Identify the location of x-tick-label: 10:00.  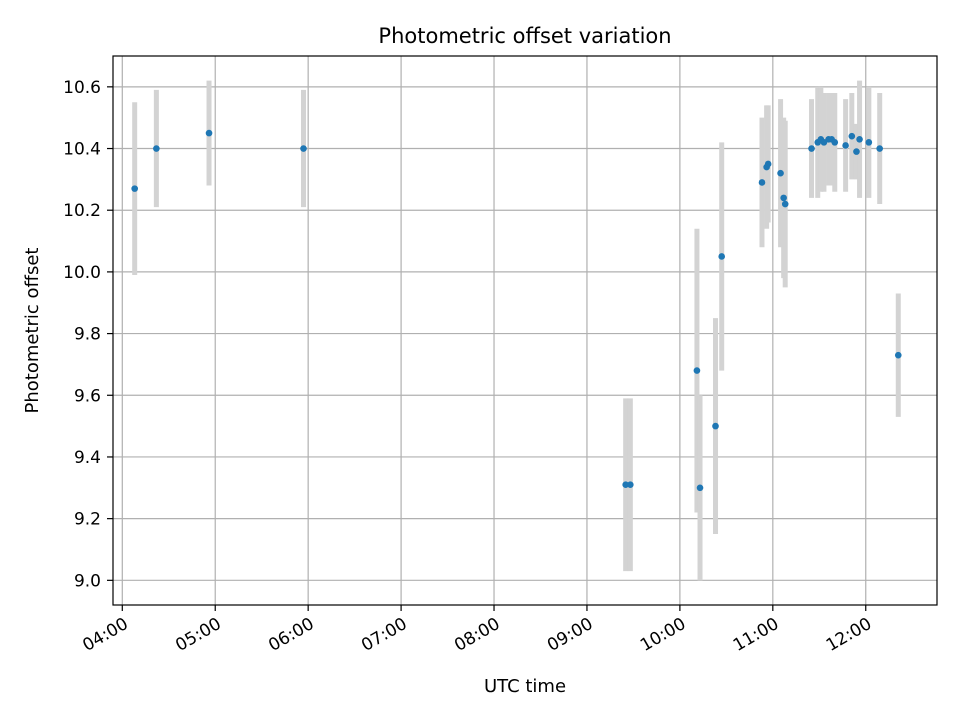
(663, 635).